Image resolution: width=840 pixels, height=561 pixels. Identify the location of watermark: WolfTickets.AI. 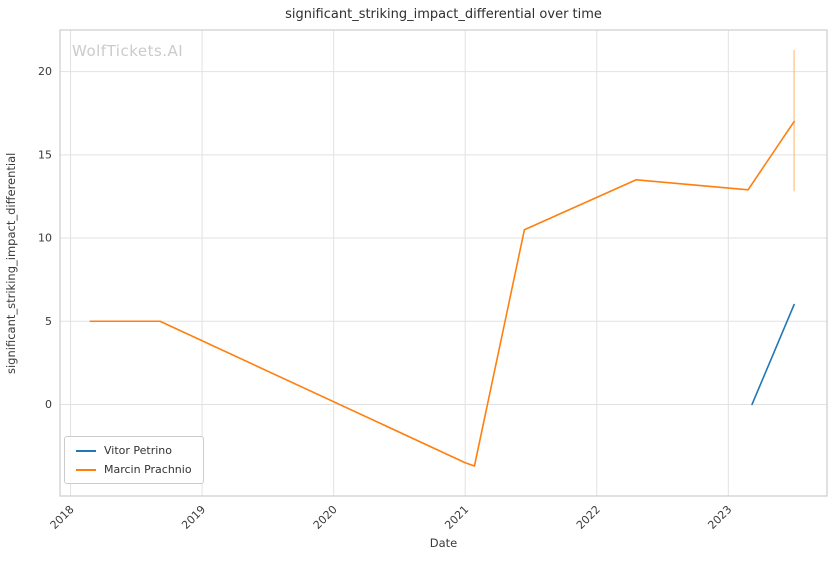
(128, 51).